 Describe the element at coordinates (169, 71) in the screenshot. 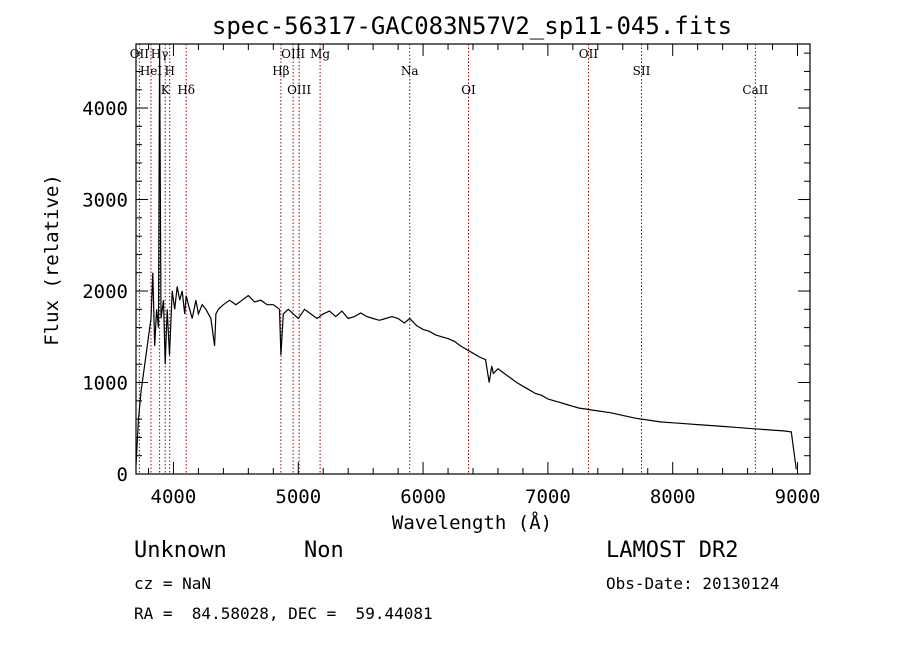

I see `line-label-1: H` at that location.